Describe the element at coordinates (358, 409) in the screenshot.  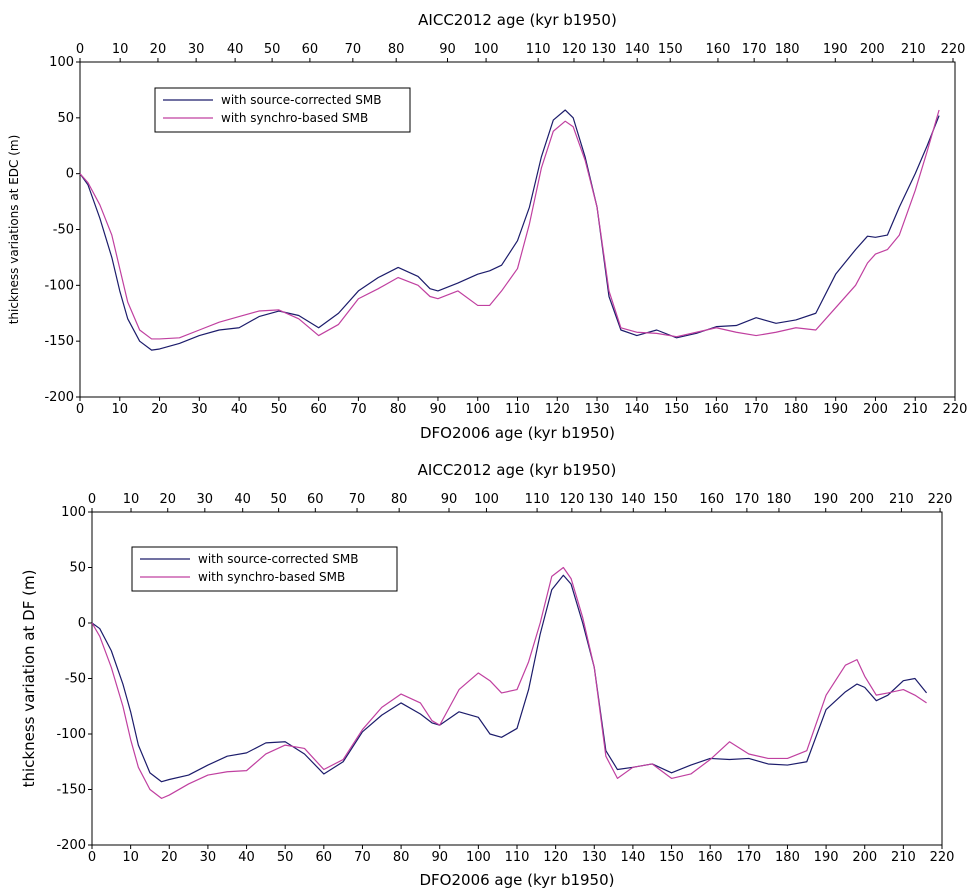
I see `x-tick-label: 70` at that location.